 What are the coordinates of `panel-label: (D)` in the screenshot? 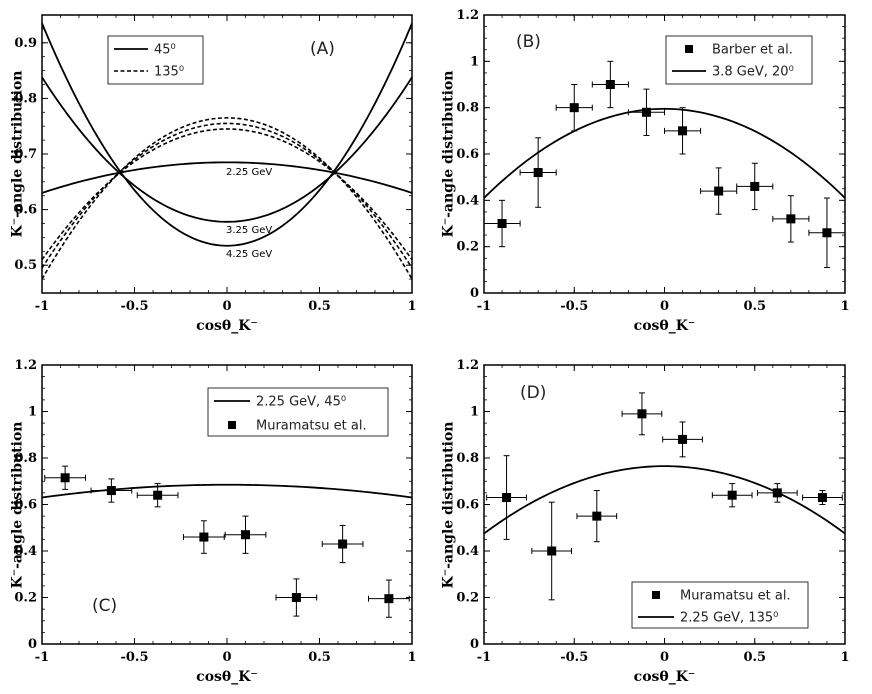 It's located at (533, 393).